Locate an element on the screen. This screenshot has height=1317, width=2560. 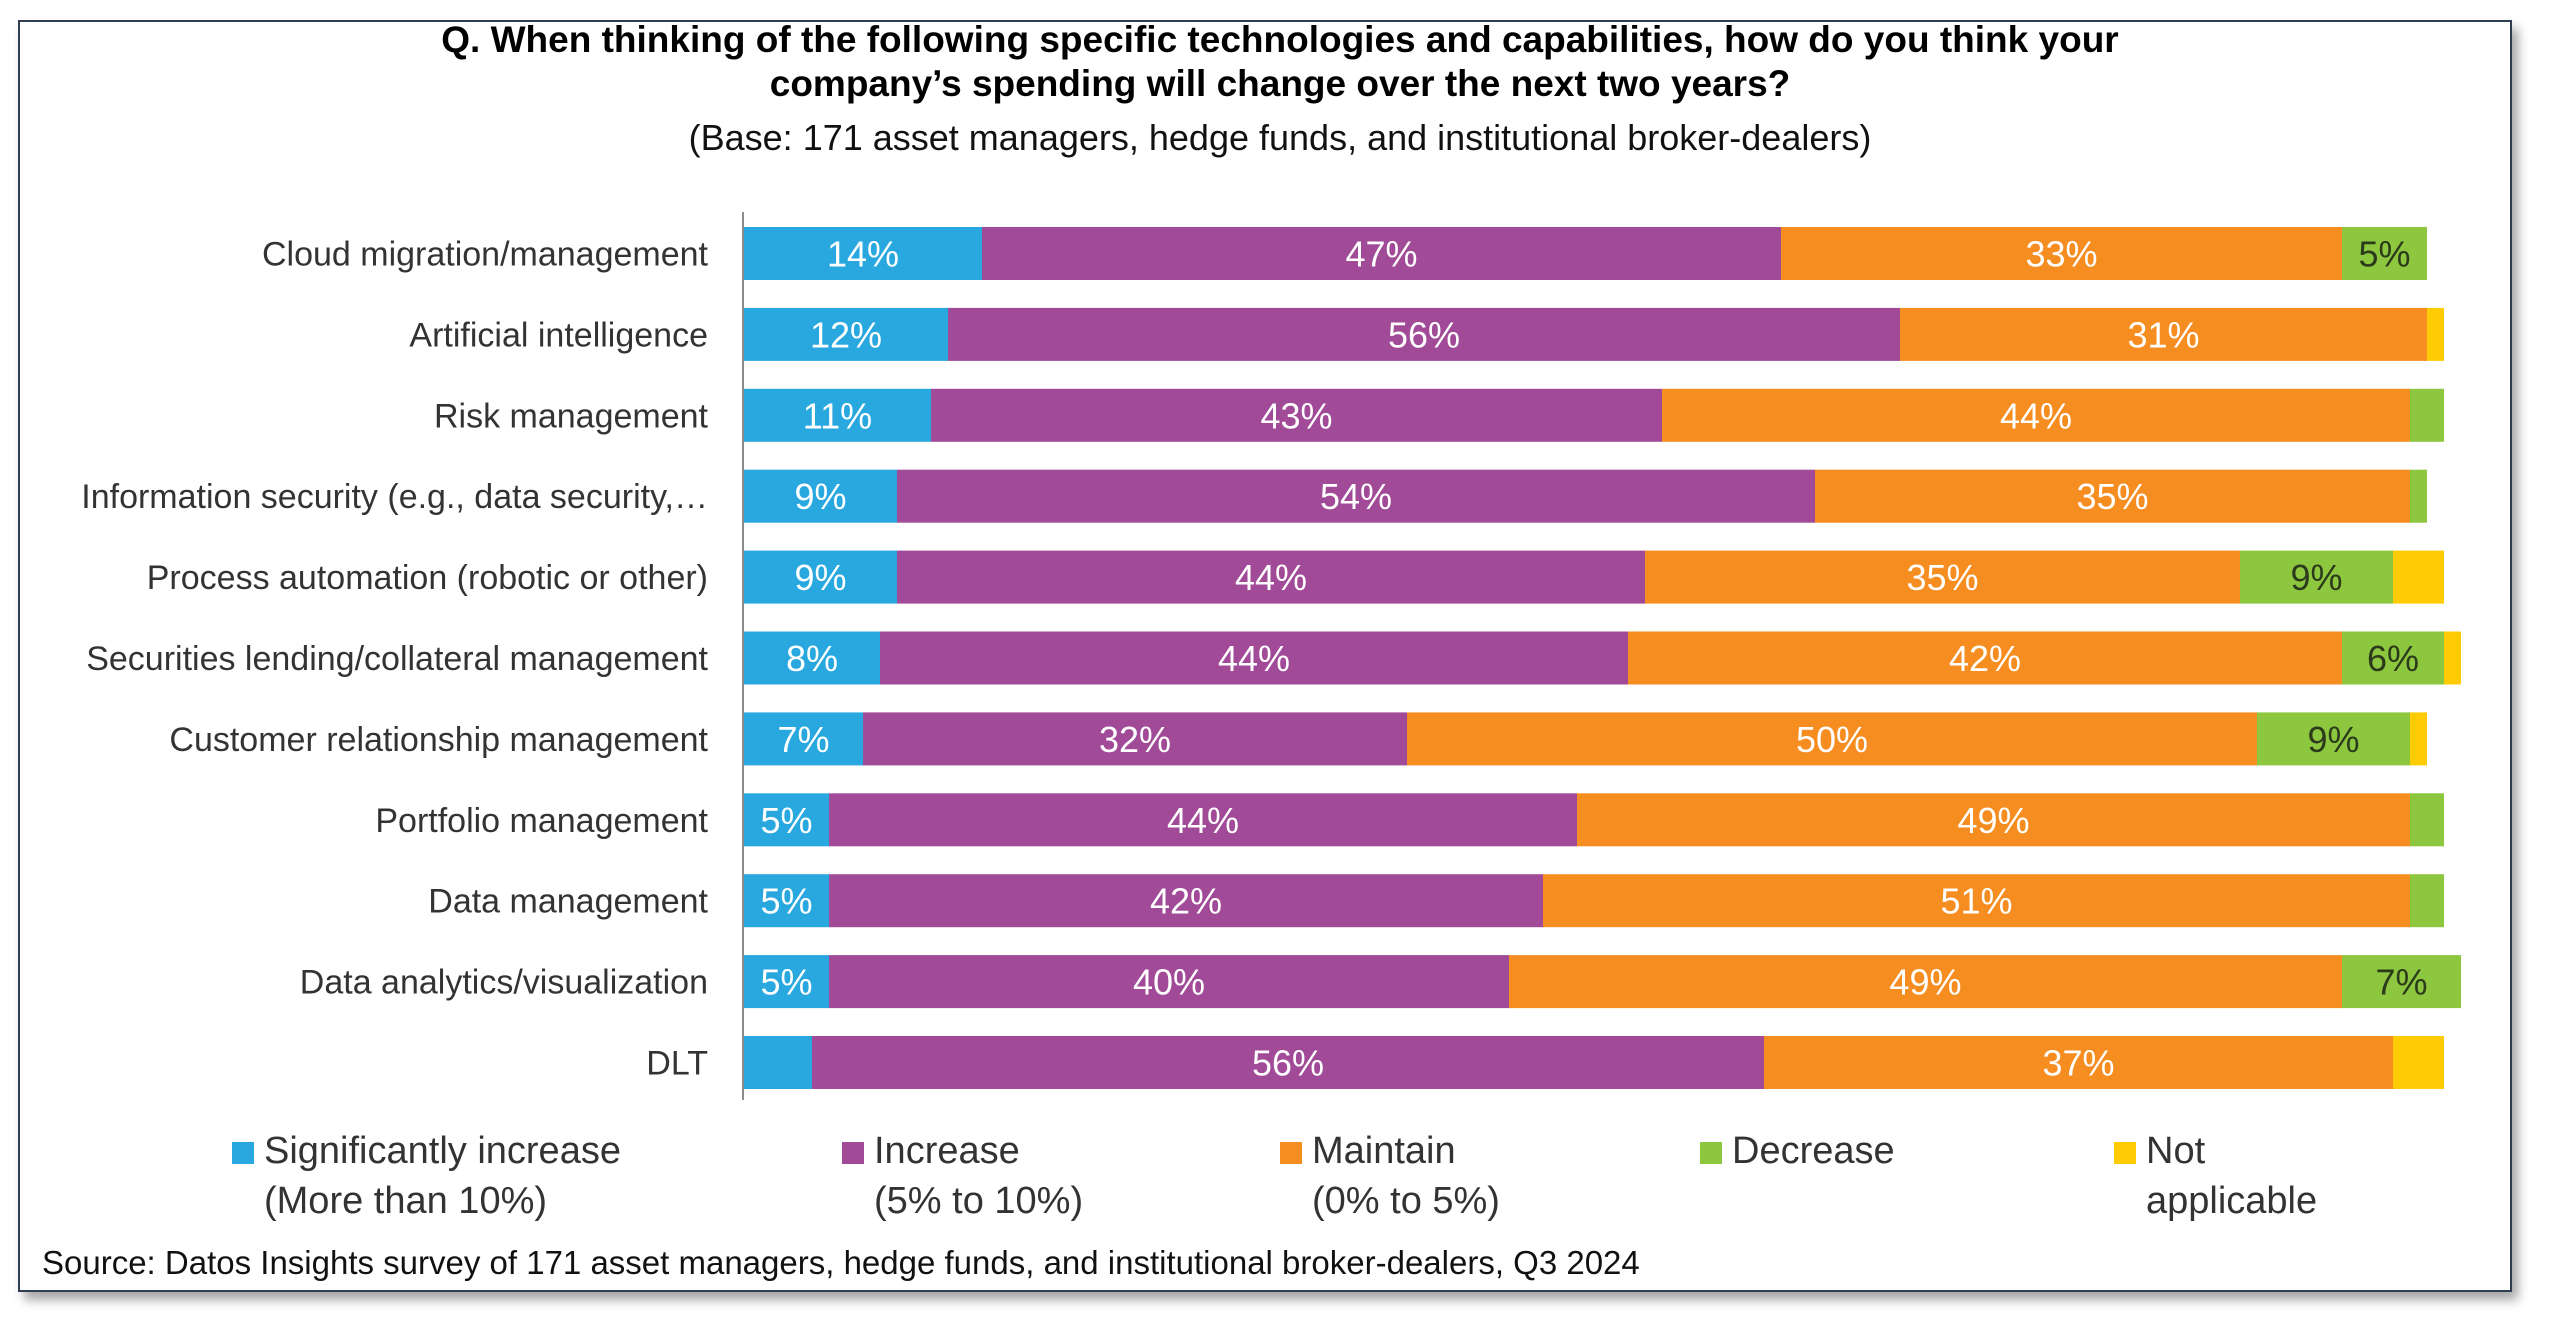
legend-swatch-increase is located at coordinates (853, 1153).